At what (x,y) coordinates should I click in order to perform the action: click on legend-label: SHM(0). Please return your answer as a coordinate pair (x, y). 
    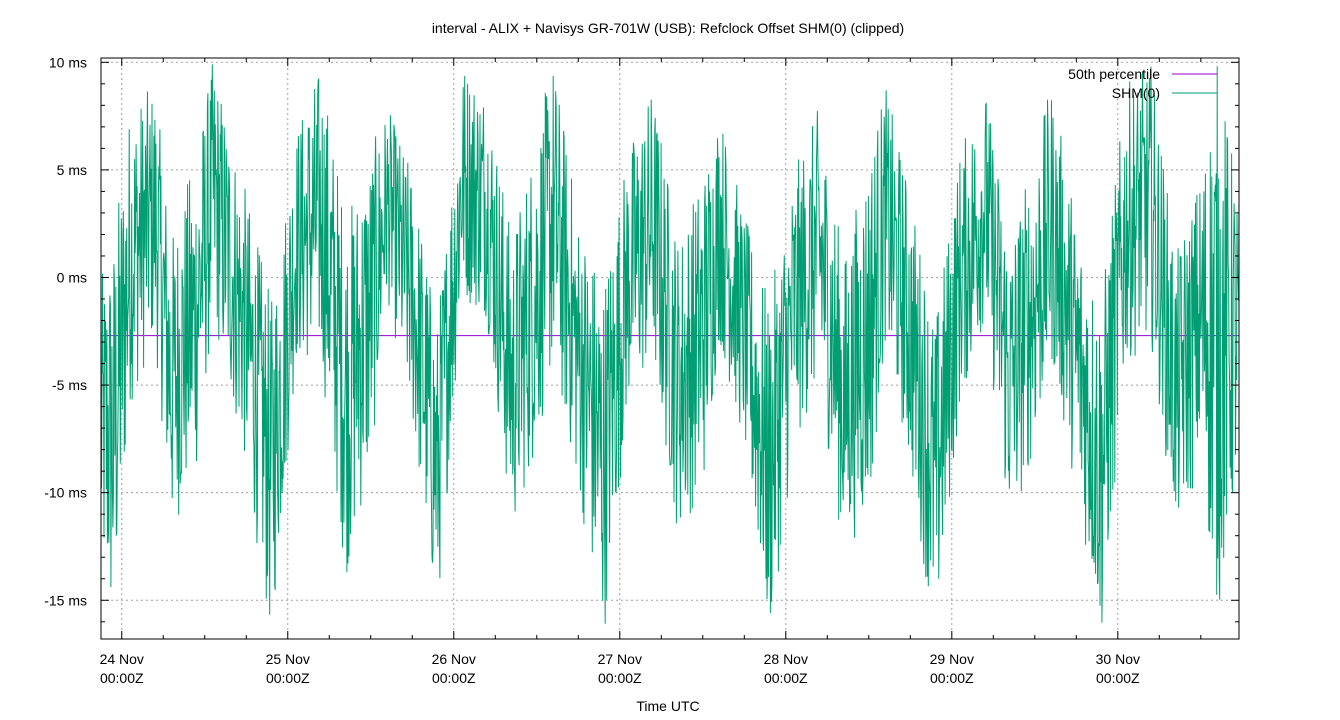
    Looking at the image, I should click on (1136, 93).